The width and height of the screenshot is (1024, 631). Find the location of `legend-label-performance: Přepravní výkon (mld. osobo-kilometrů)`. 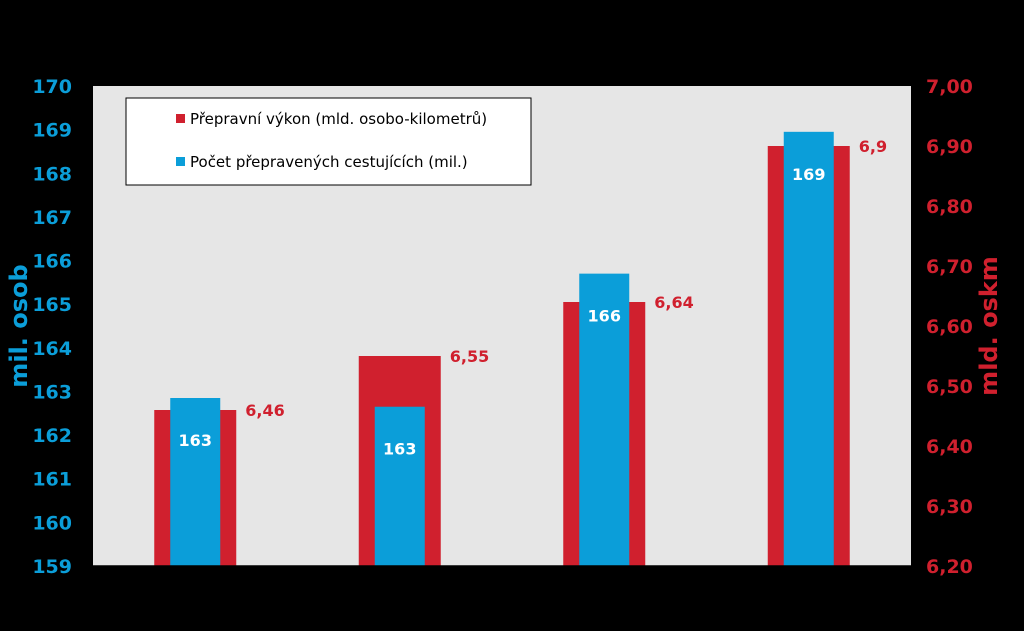

legend-label-performance: Přepravní výkon (mld. osobo-kilometrů) is located at coordinates (338, 119).